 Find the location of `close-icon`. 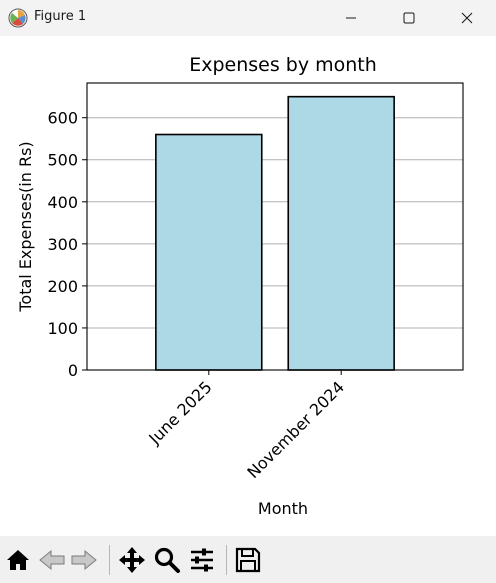

close-icon is located at coordinates (467, 18).